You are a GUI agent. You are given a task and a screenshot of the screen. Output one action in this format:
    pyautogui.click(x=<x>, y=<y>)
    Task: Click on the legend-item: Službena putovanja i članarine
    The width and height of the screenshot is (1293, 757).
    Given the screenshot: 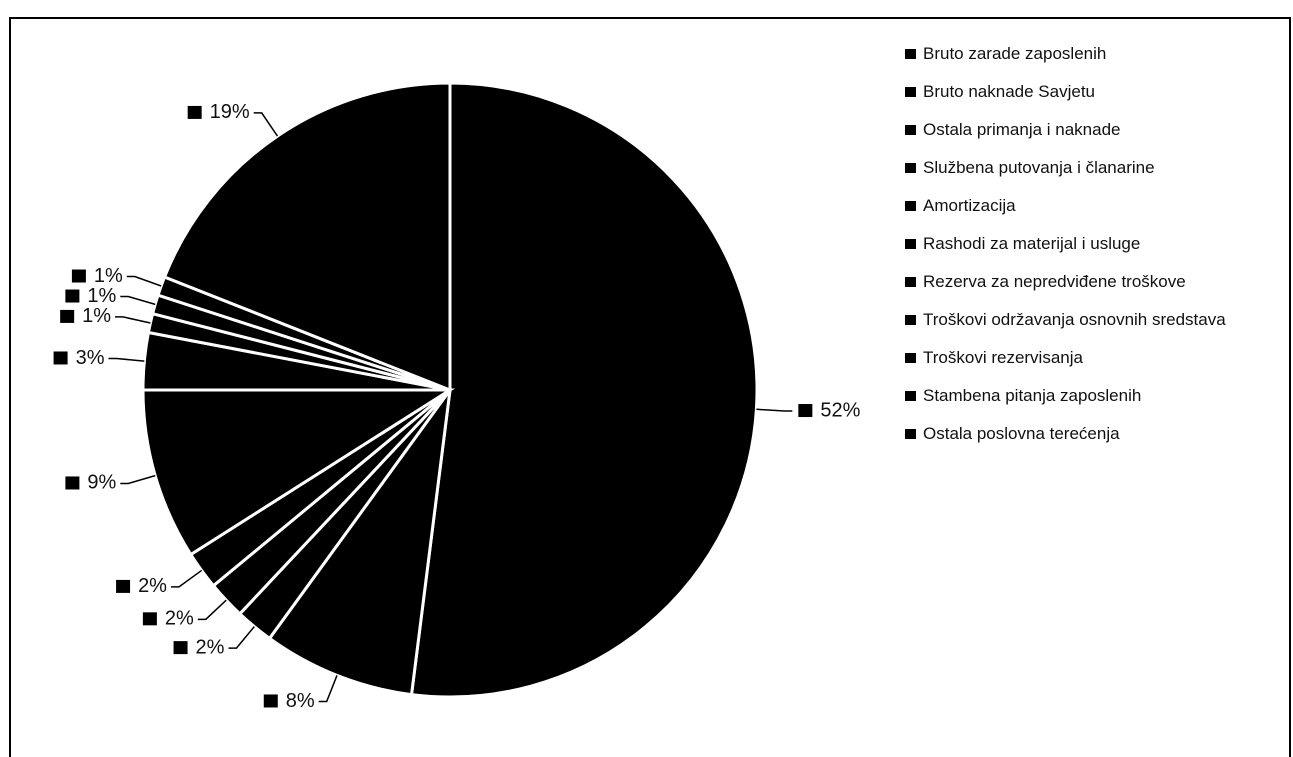 What is the action you would take?
    pyautogui.click(x=1095, y=177)
    